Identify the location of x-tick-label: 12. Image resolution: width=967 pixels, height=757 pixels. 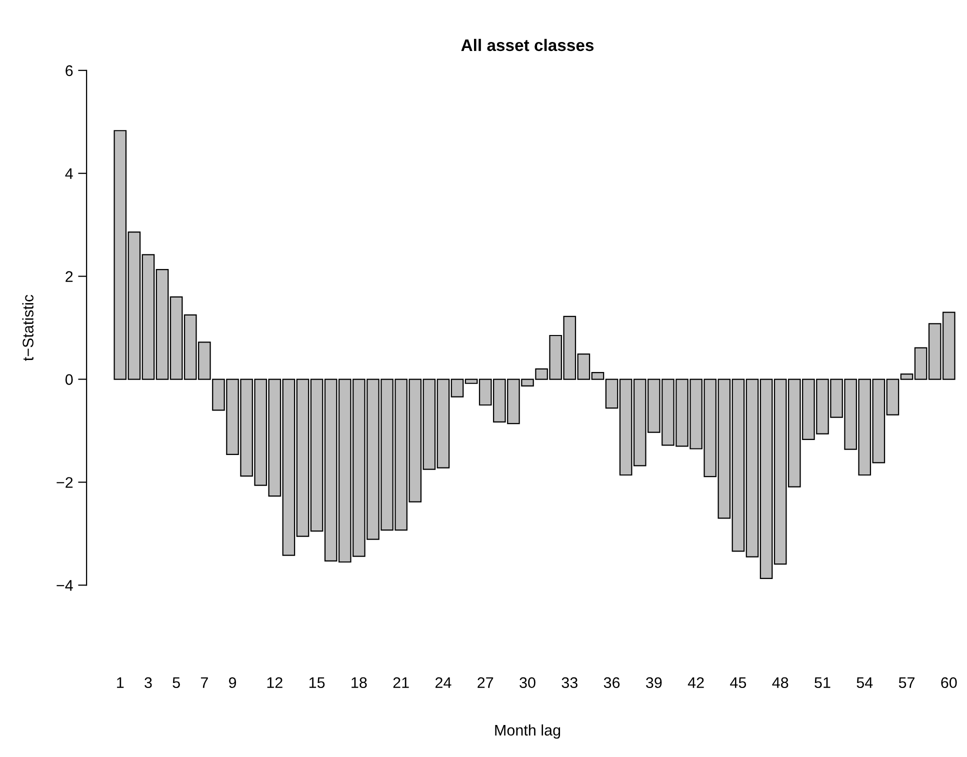
(274, 682).